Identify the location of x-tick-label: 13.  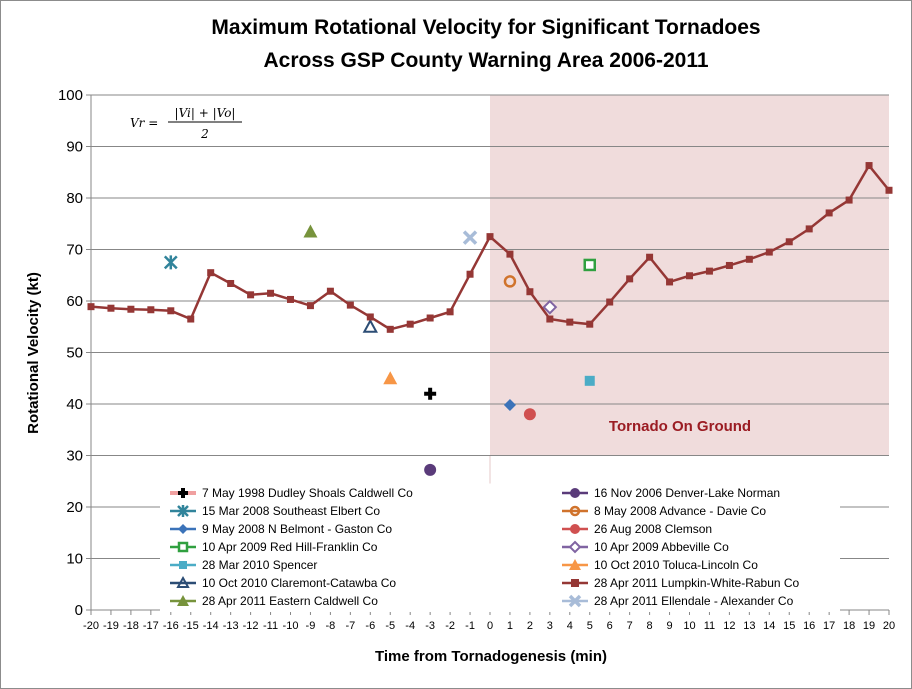
(749, 626).